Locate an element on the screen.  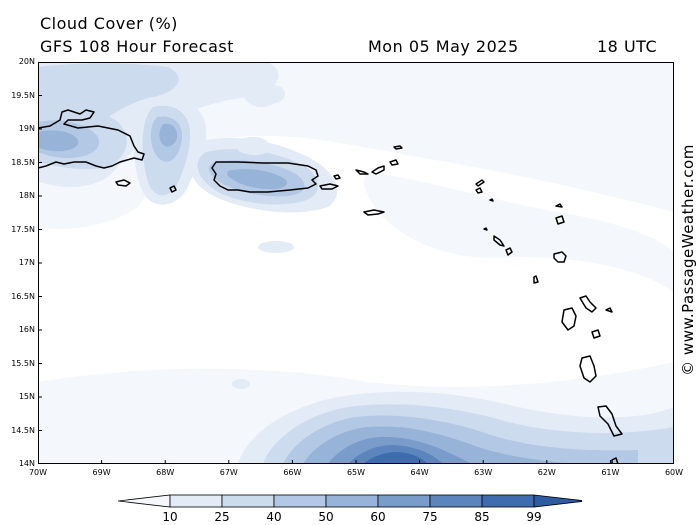
anegada-island is located at coordinates (398, 147).